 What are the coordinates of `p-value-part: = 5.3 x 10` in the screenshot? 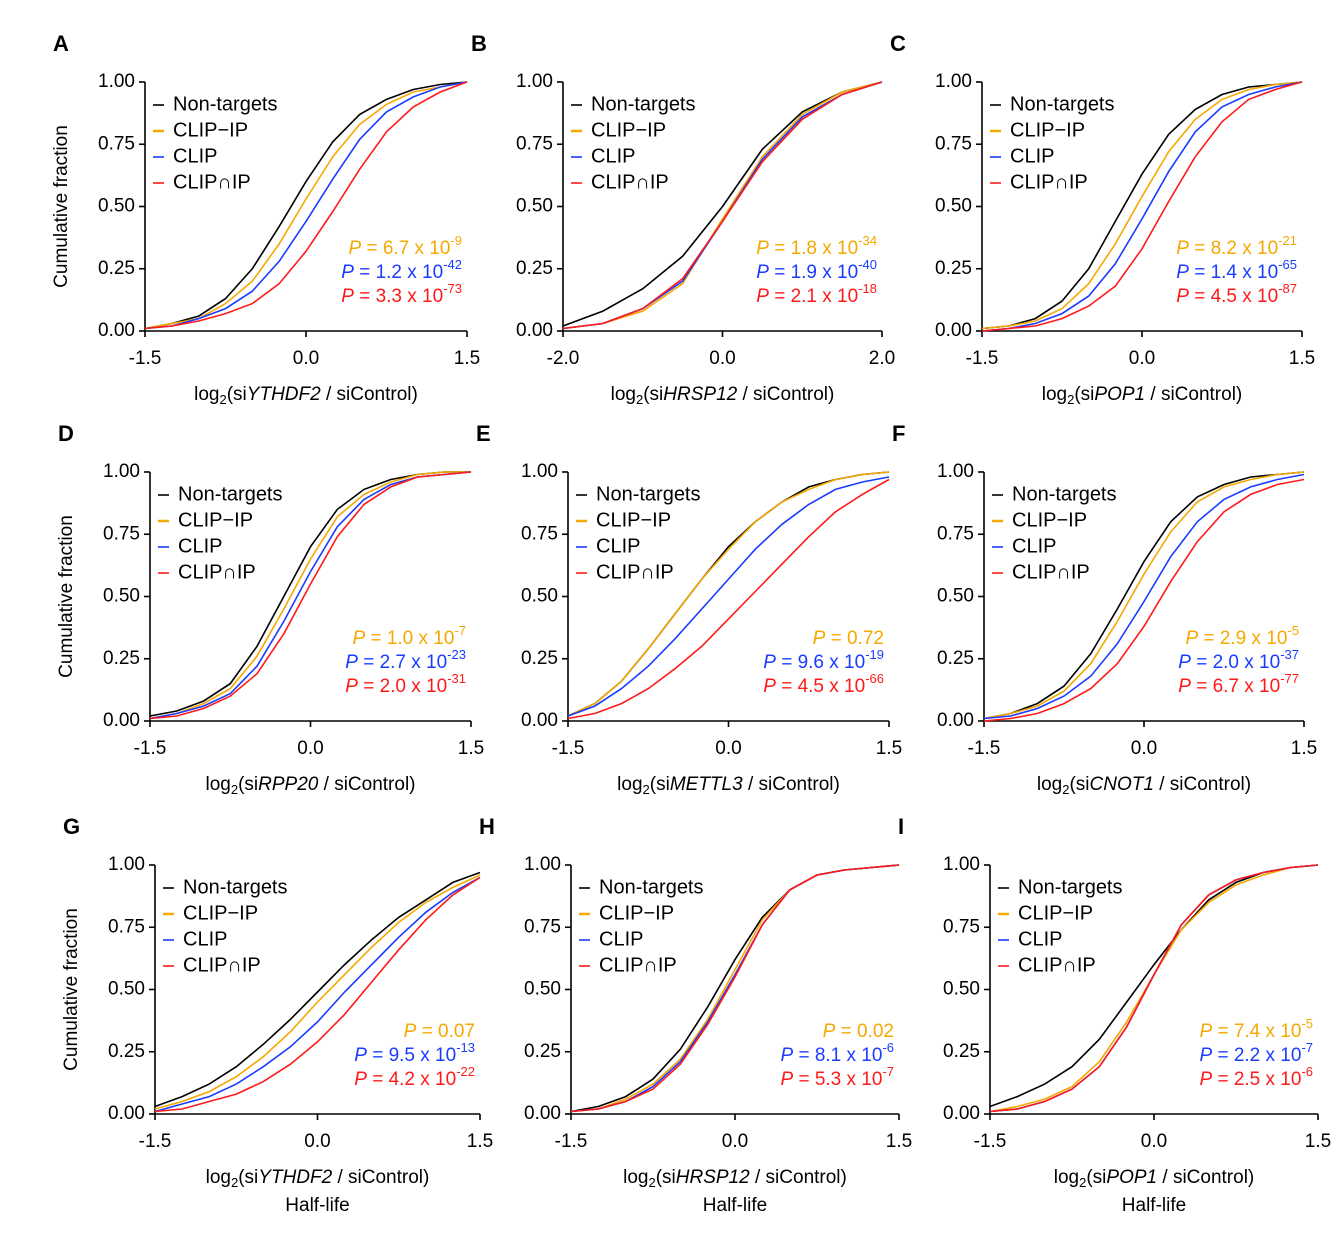 It's located at (837, 1079).